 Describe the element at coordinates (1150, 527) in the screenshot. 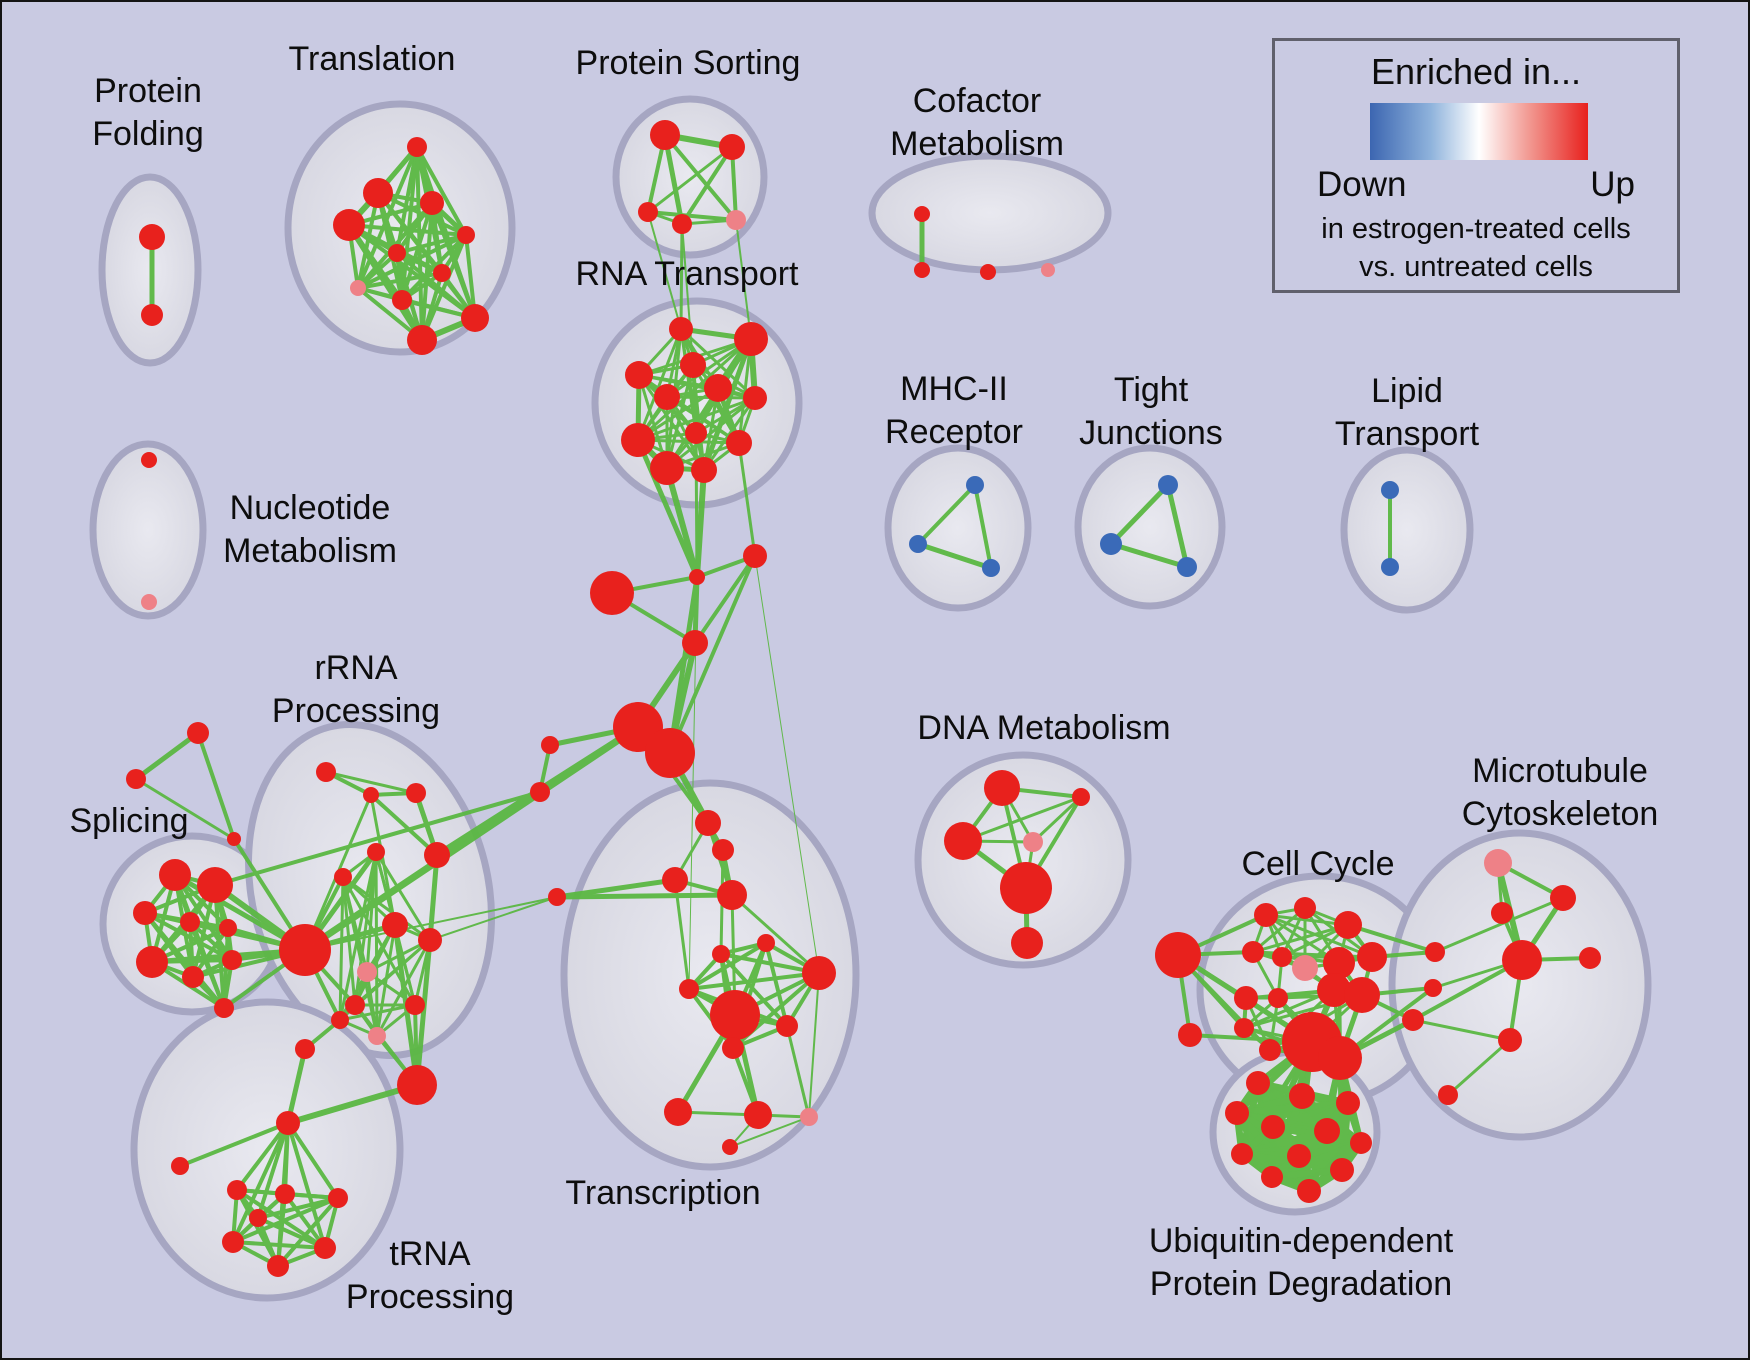

I see `tight-junctions-ellipse` at that location.